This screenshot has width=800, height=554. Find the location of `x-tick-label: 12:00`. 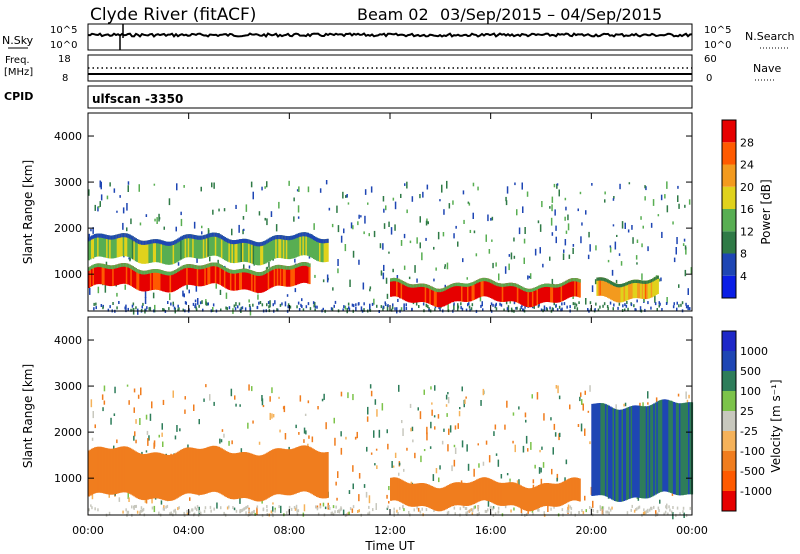

x-tick-label: 12:00 is located at coordinates (390, 530).